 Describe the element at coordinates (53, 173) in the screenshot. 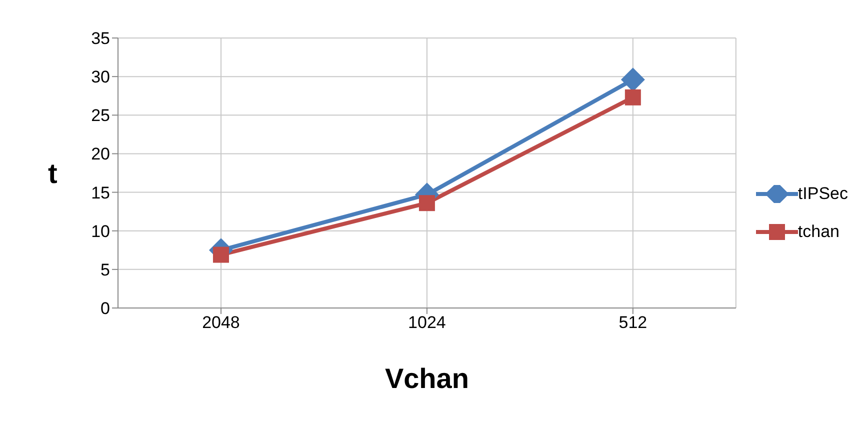

I see `y-axis-title: t` at that location.